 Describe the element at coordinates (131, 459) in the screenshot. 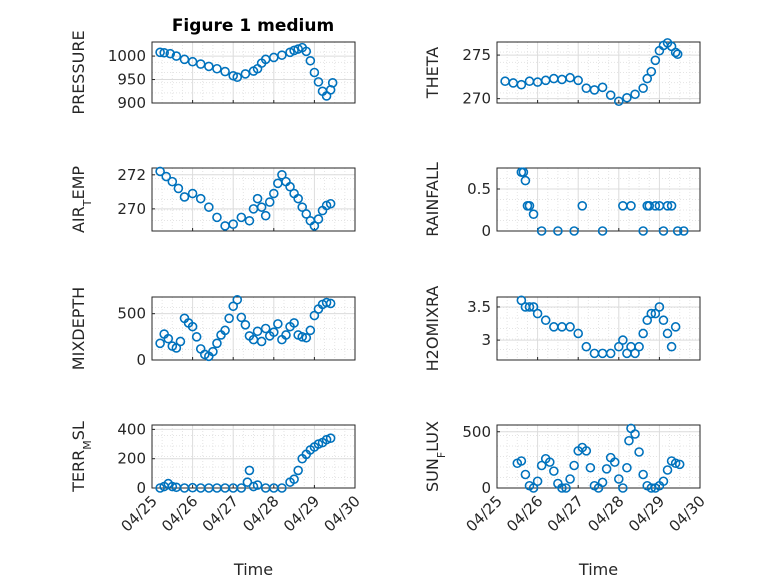

I see `y-tick-label: 200` at that location.